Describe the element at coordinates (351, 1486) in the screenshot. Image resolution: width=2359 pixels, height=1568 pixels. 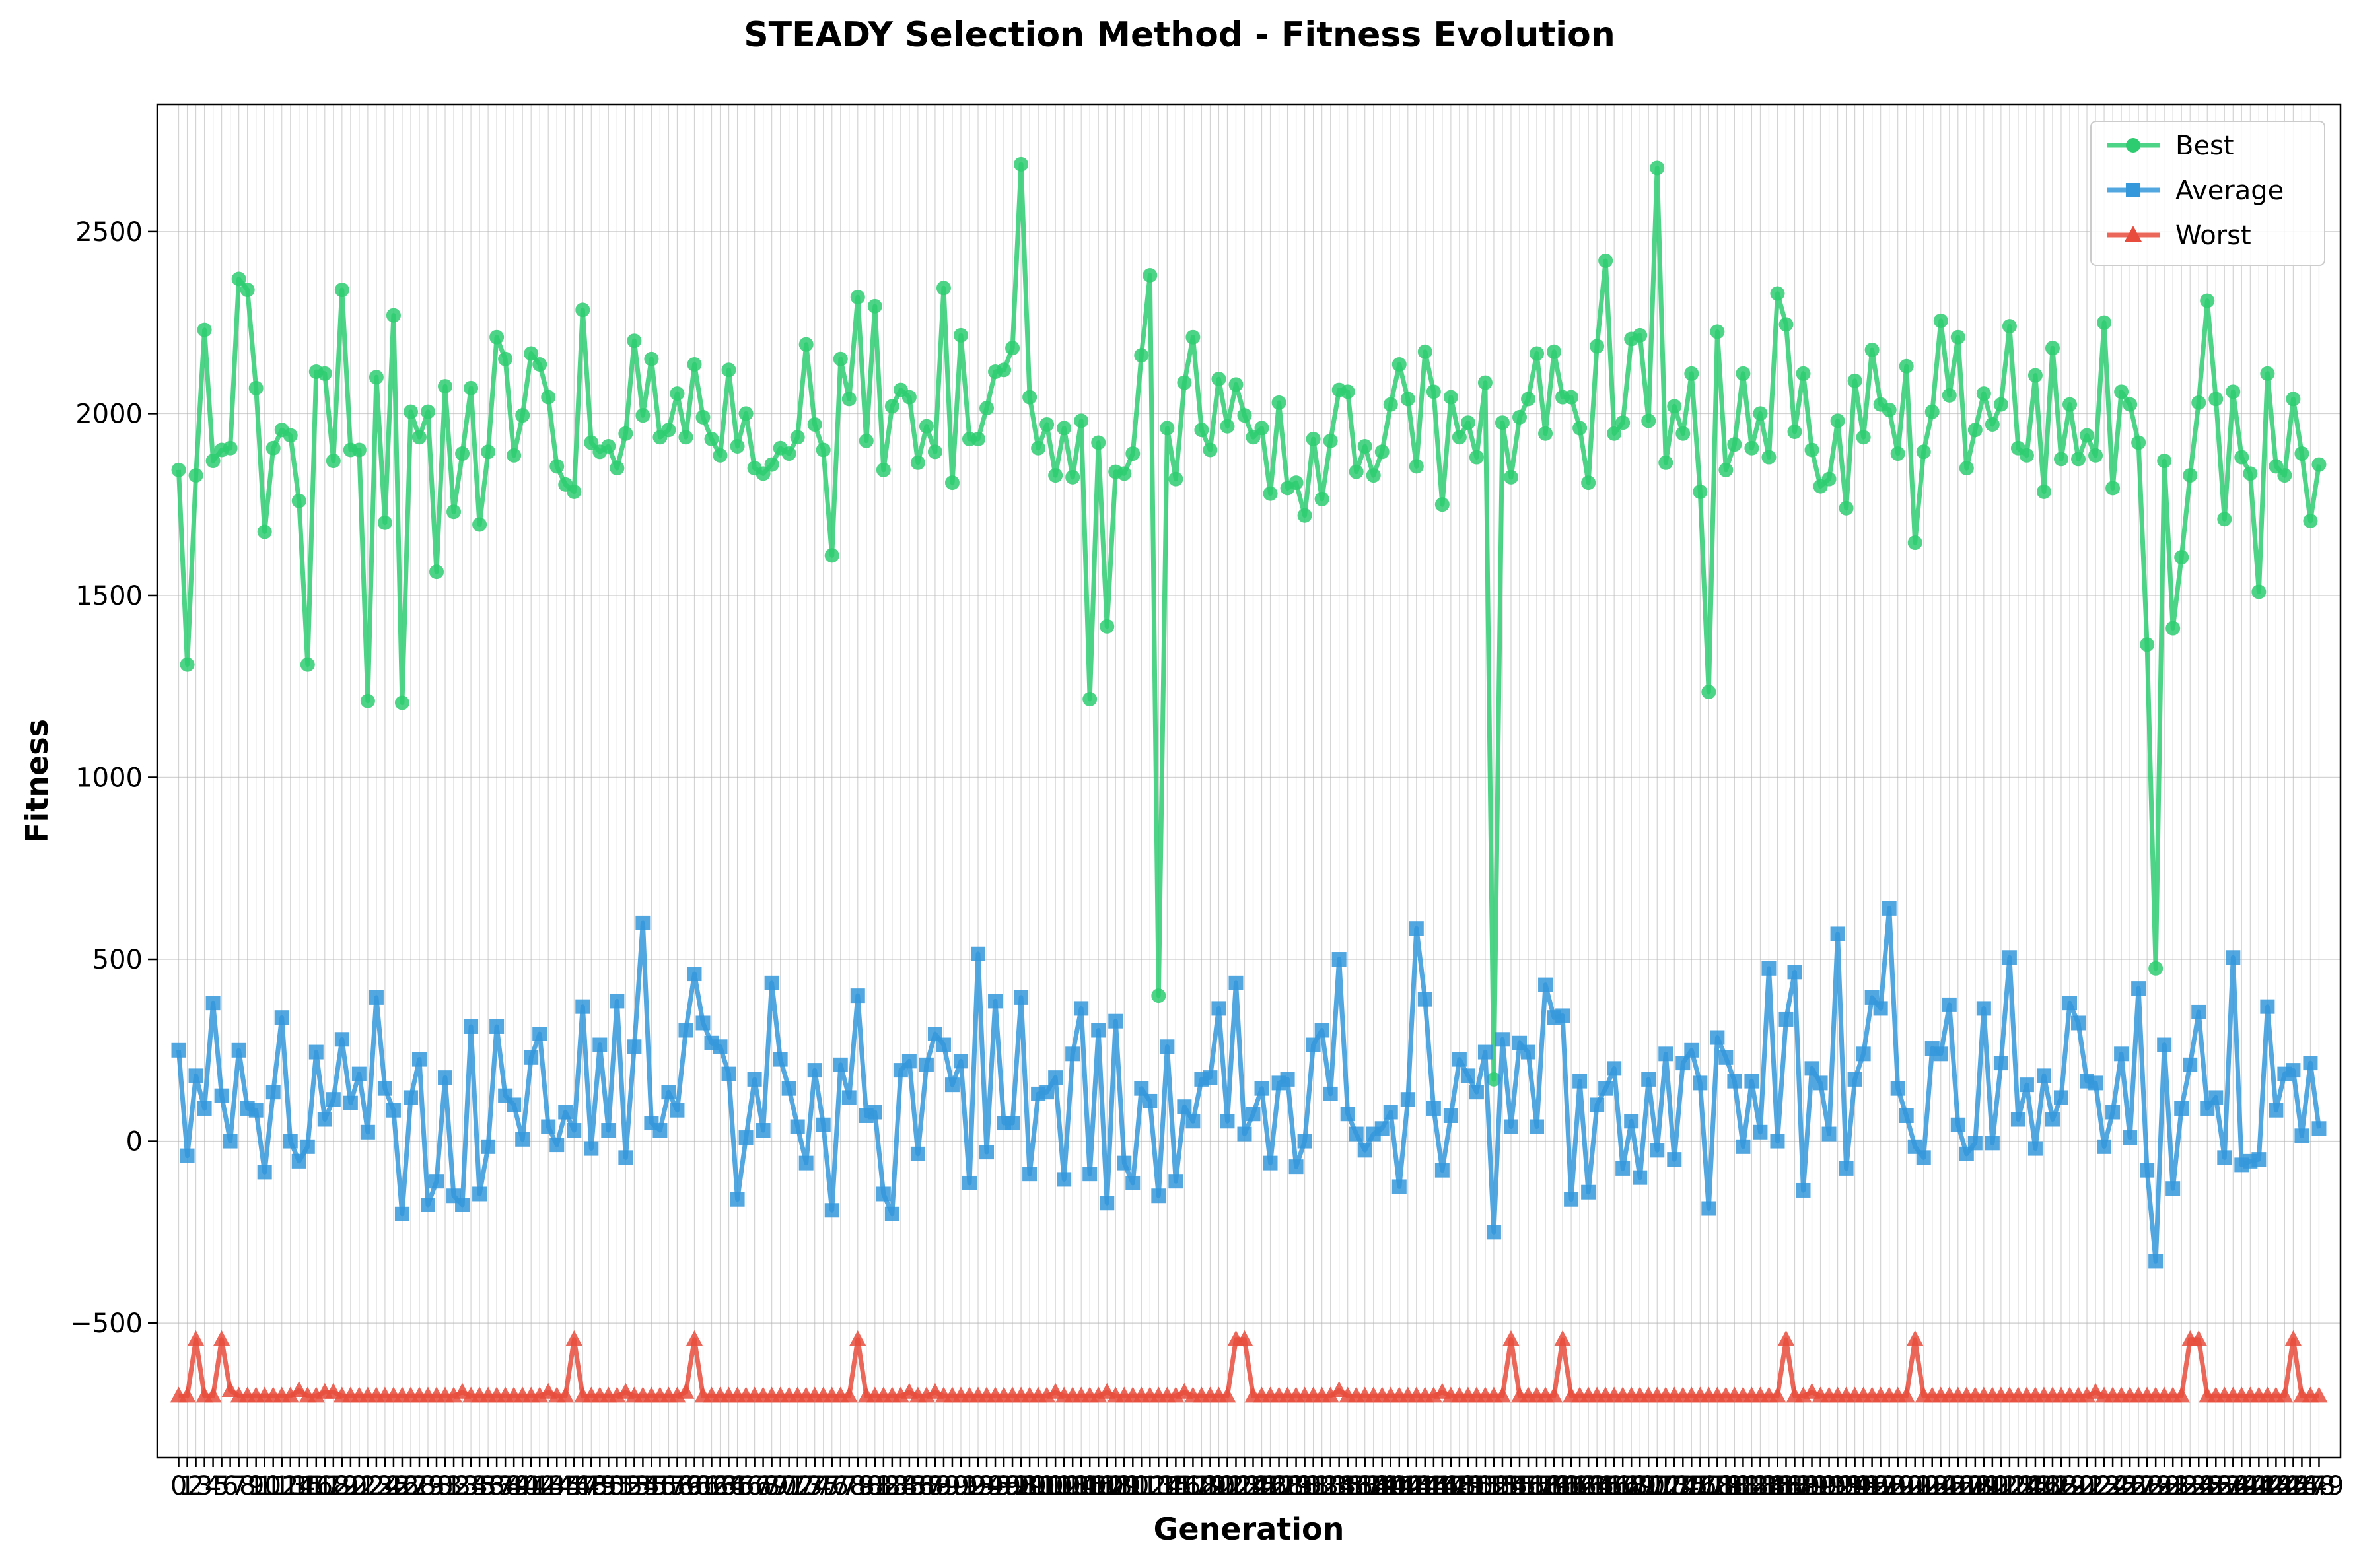
I see `x-tick-label: 20` at that location.